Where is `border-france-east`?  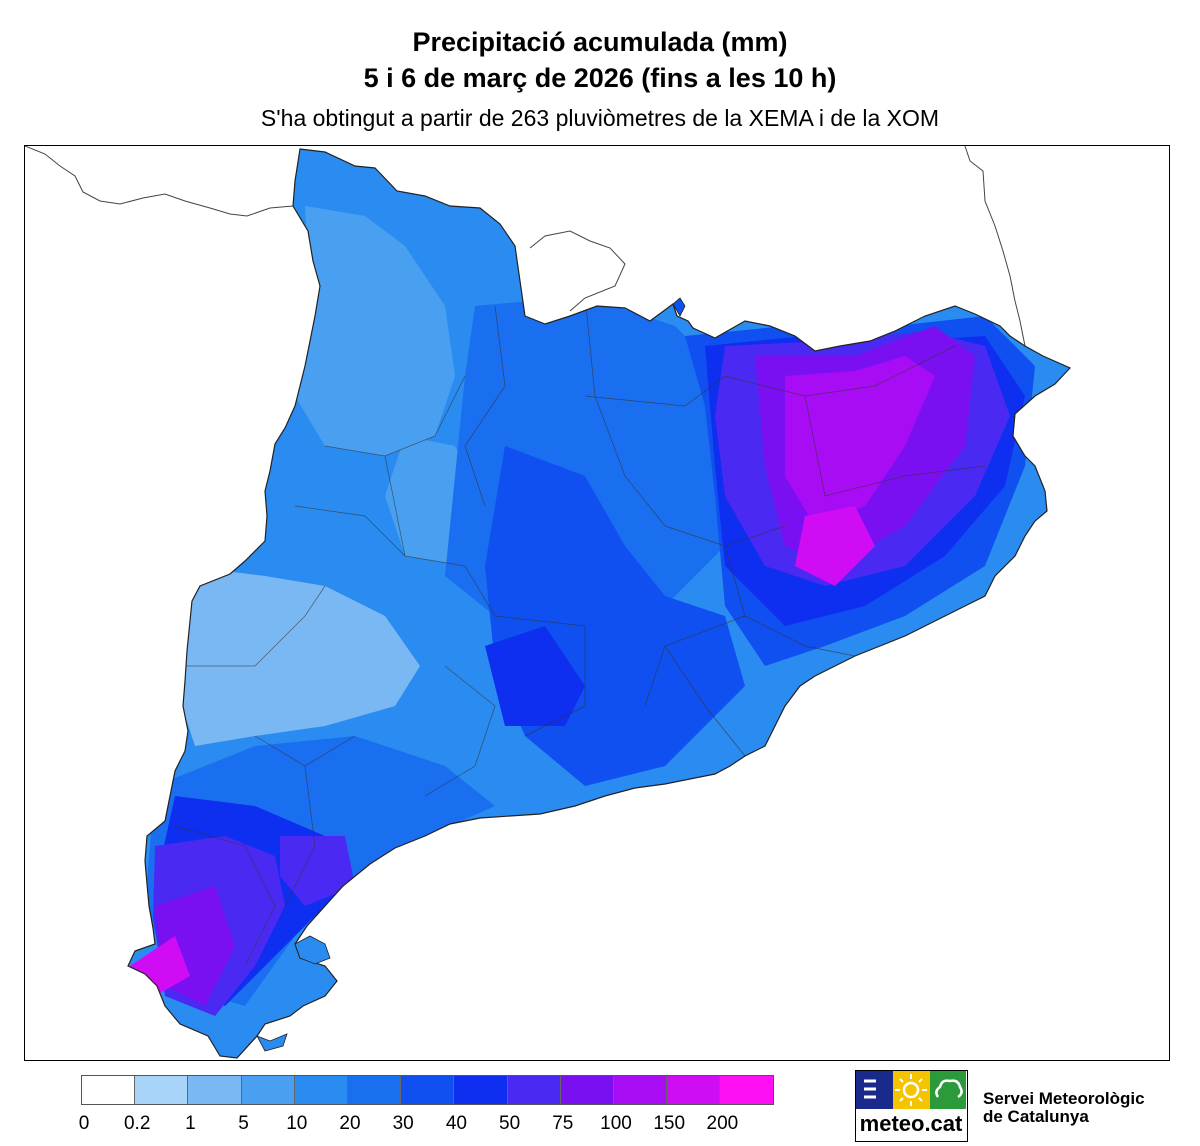 border-france-east is located at coordinates (995, 246).